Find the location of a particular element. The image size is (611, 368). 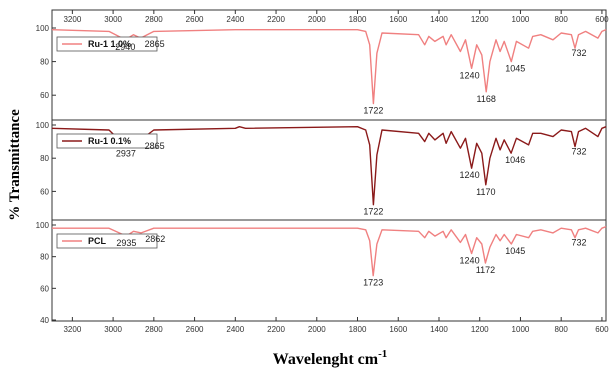

bottom-tick-label: 2400 is located at coordinates (235, 329).